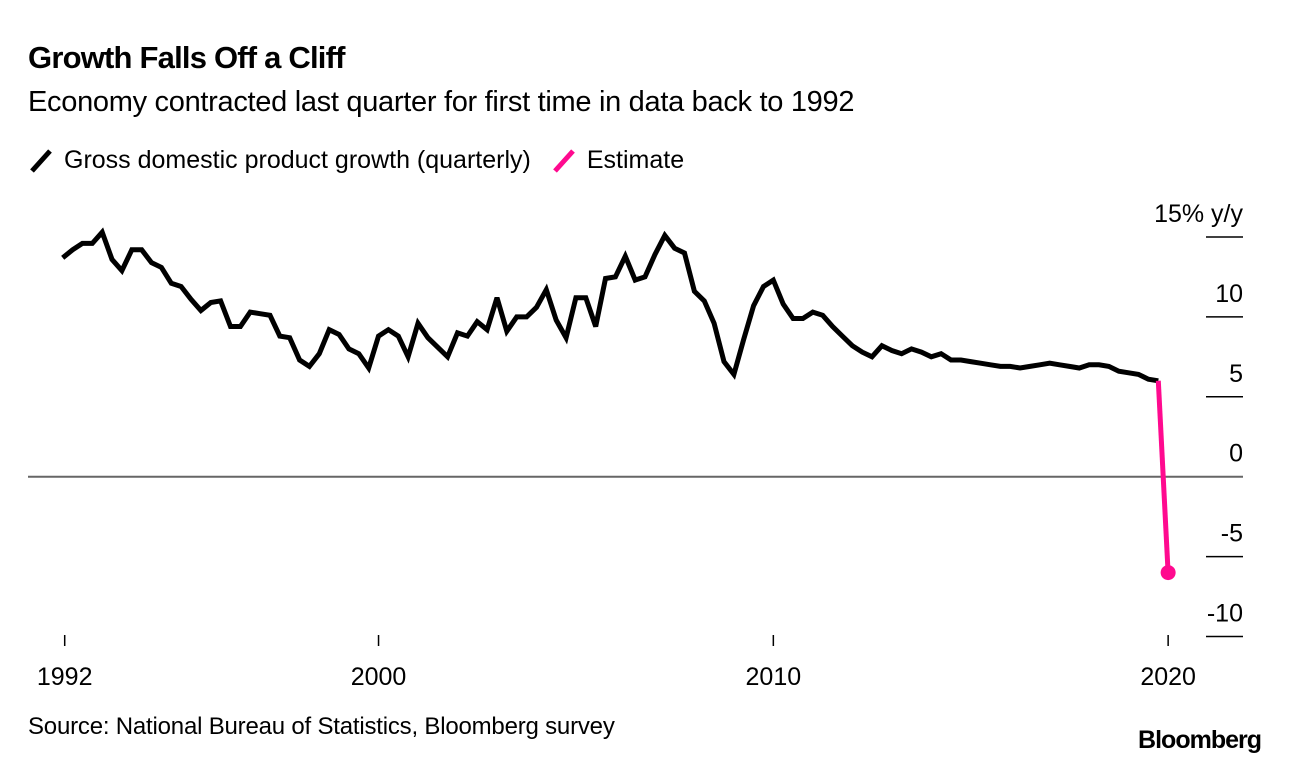  Describe the element at coordinates (1168, 573) in the screenshot. I see `data-point-estimate` at that location.